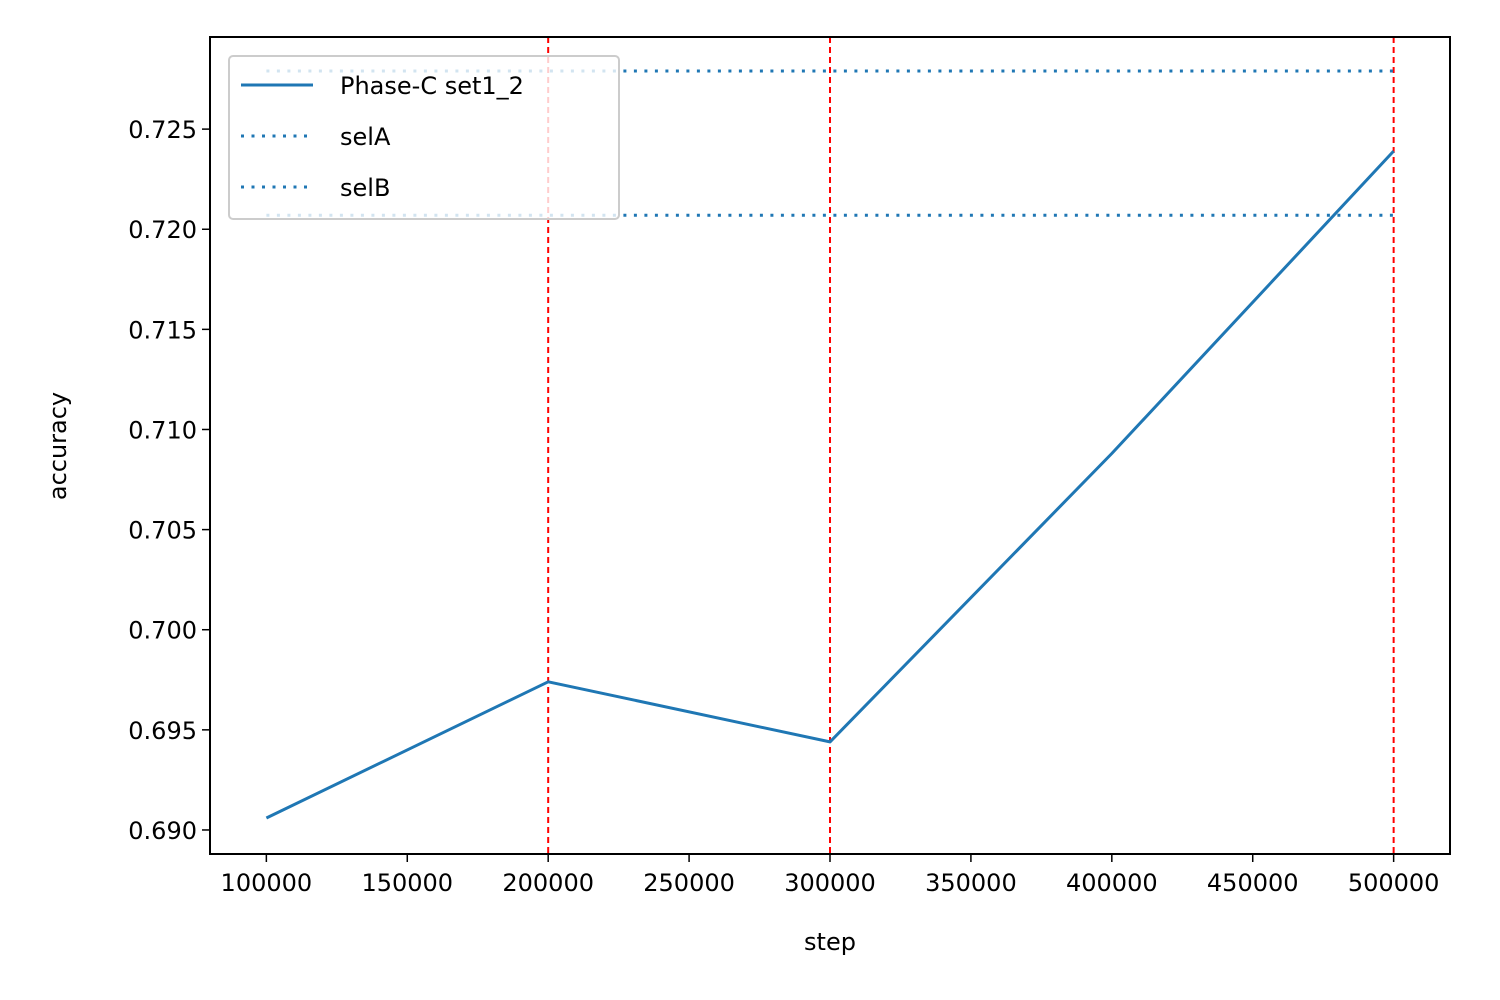 Image resolution: width=1500 pixels, height=1000 pixels. I want to click on y-tick-label: 0.700, so click(162, 631).